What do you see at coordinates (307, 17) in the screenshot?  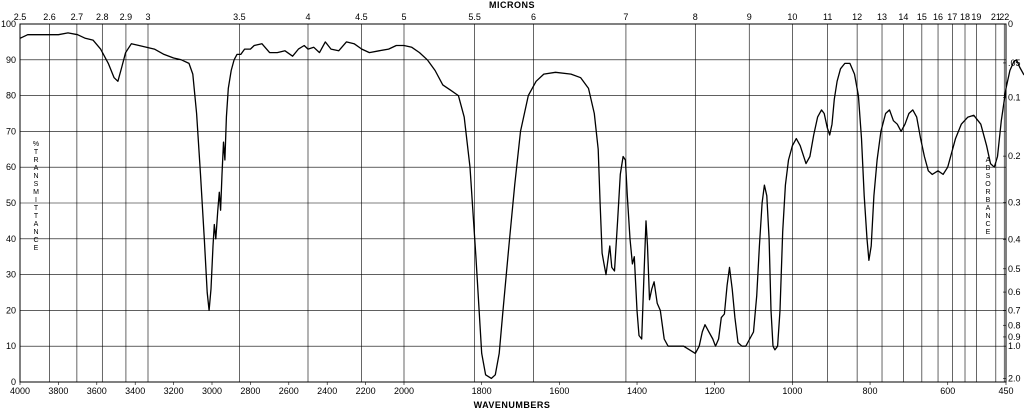 I see `top-tick-label: 4` at bounding box center [307, 17].